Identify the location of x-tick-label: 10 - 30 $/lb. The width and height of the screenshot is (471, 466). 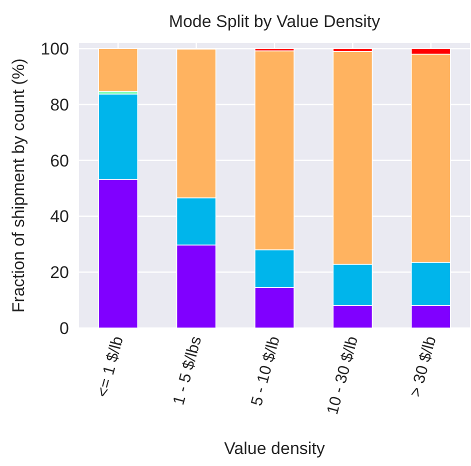
(343, 375).